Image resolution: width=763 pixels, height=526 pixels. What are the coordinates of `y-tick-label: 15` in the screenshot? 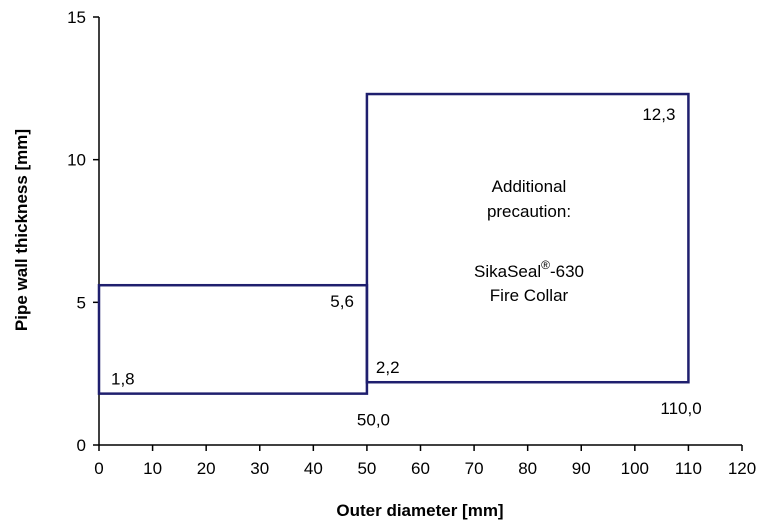 It's located at (76, 17).